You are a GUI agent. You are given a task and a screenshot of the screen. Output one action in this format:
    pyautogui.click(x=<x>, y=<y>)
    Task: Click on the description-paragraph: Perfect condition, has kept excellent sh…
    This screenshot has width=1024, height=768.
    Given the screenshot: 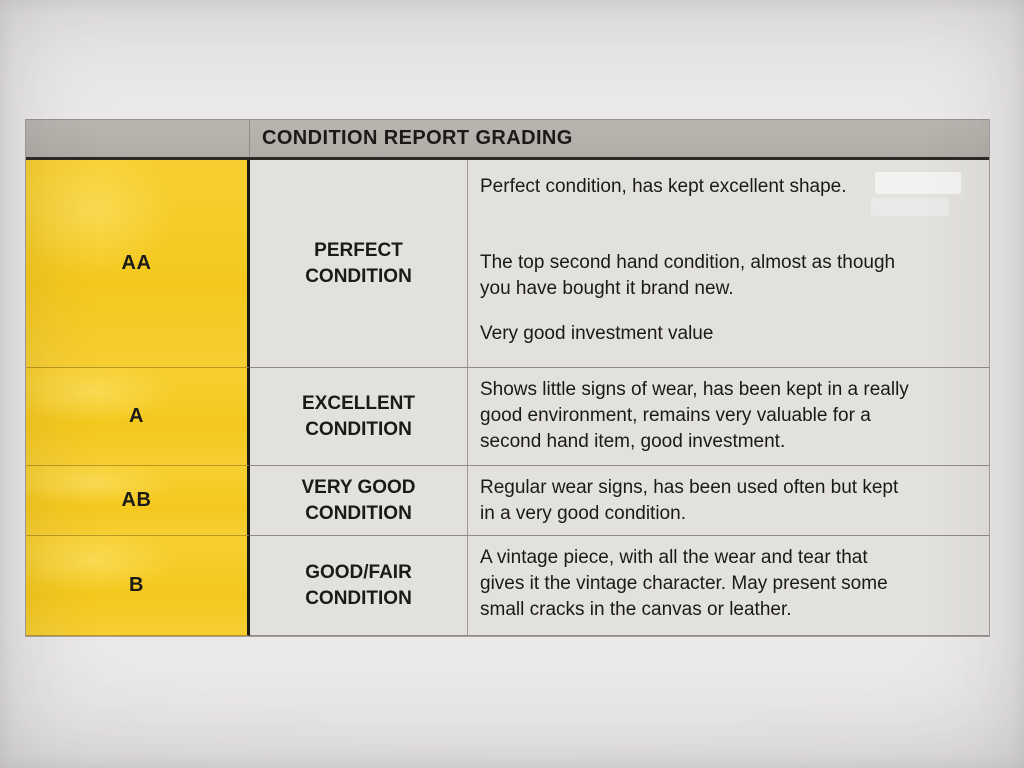 What is the action you would take?
    pyautogui.click(x=663, y=186)
    